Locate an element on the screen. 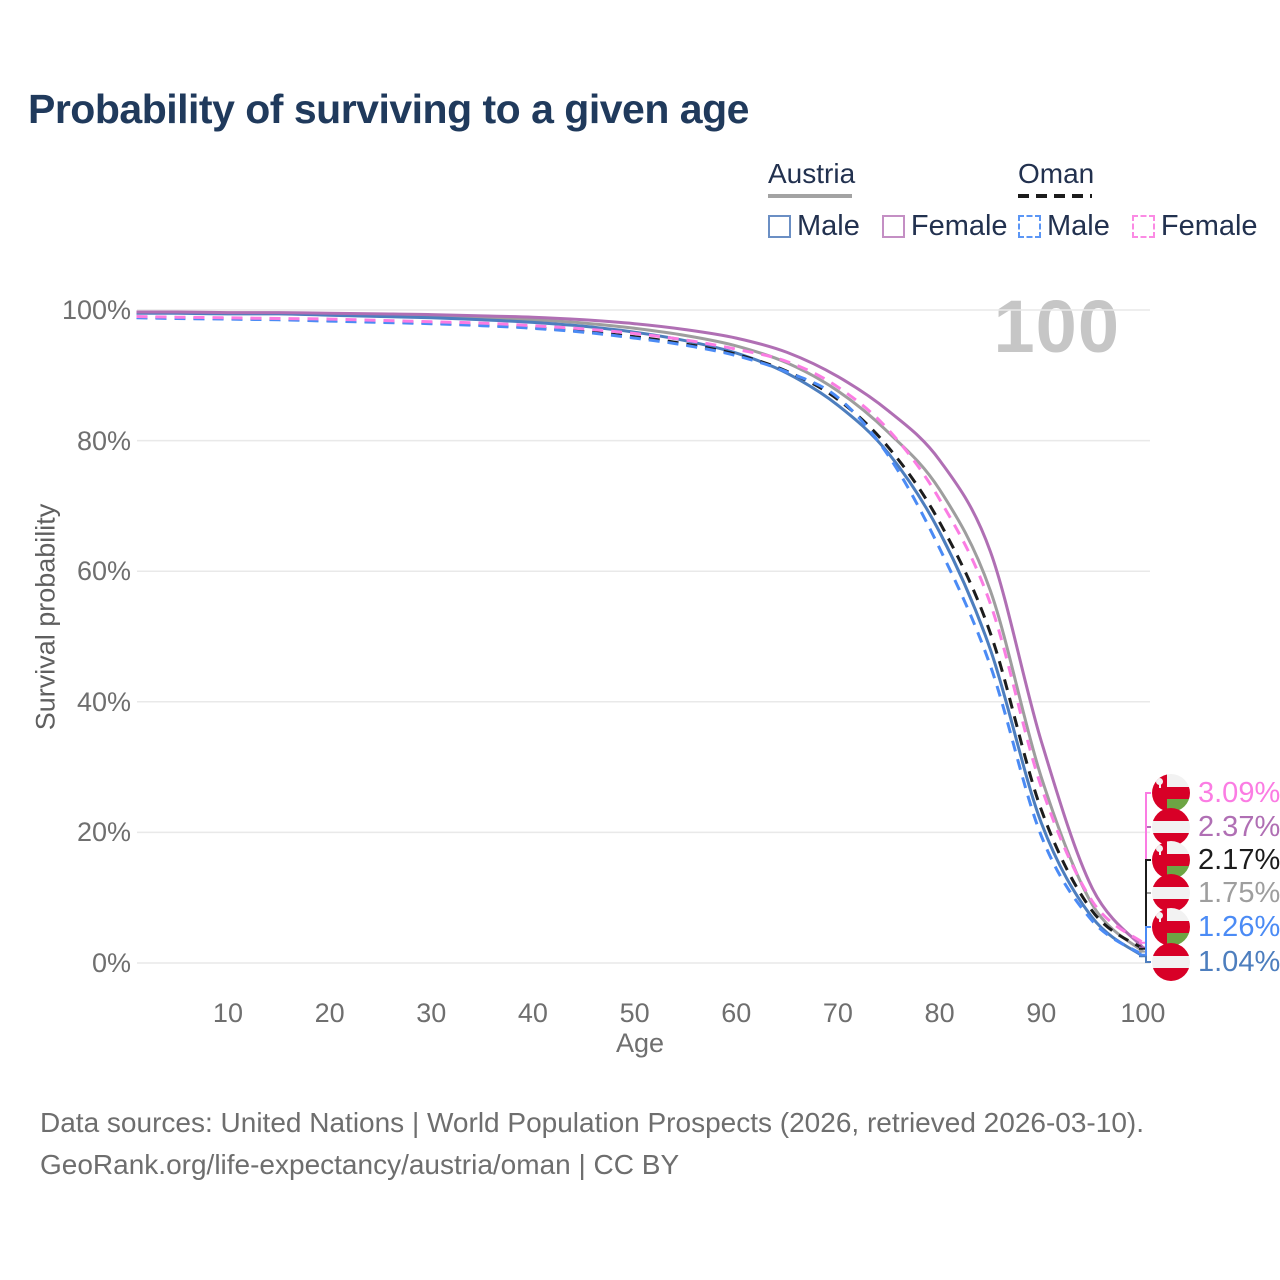 Image resolution: width=1280 pixels, height=1280 pixels. x-axis-title: Age is located at coordinates (640, 1043).